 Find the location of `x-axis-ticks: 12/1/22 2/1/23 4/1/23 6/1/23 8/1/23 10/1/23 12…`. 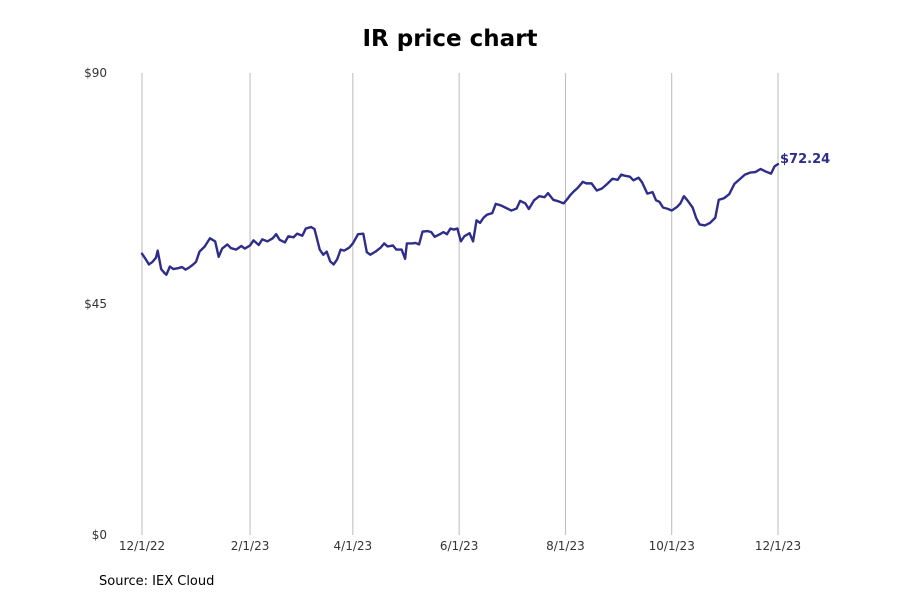

x-axis-ticks: 12/1/22 2/1/23 4/1/23 6/1/23 8/1/23 10/1/23 12… is located at coordinates (460, 546).